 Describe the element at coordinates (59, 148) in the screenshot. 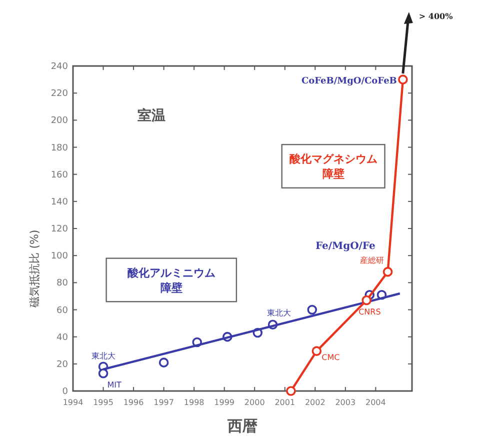

I see `y-tick-label: 180` at that location.